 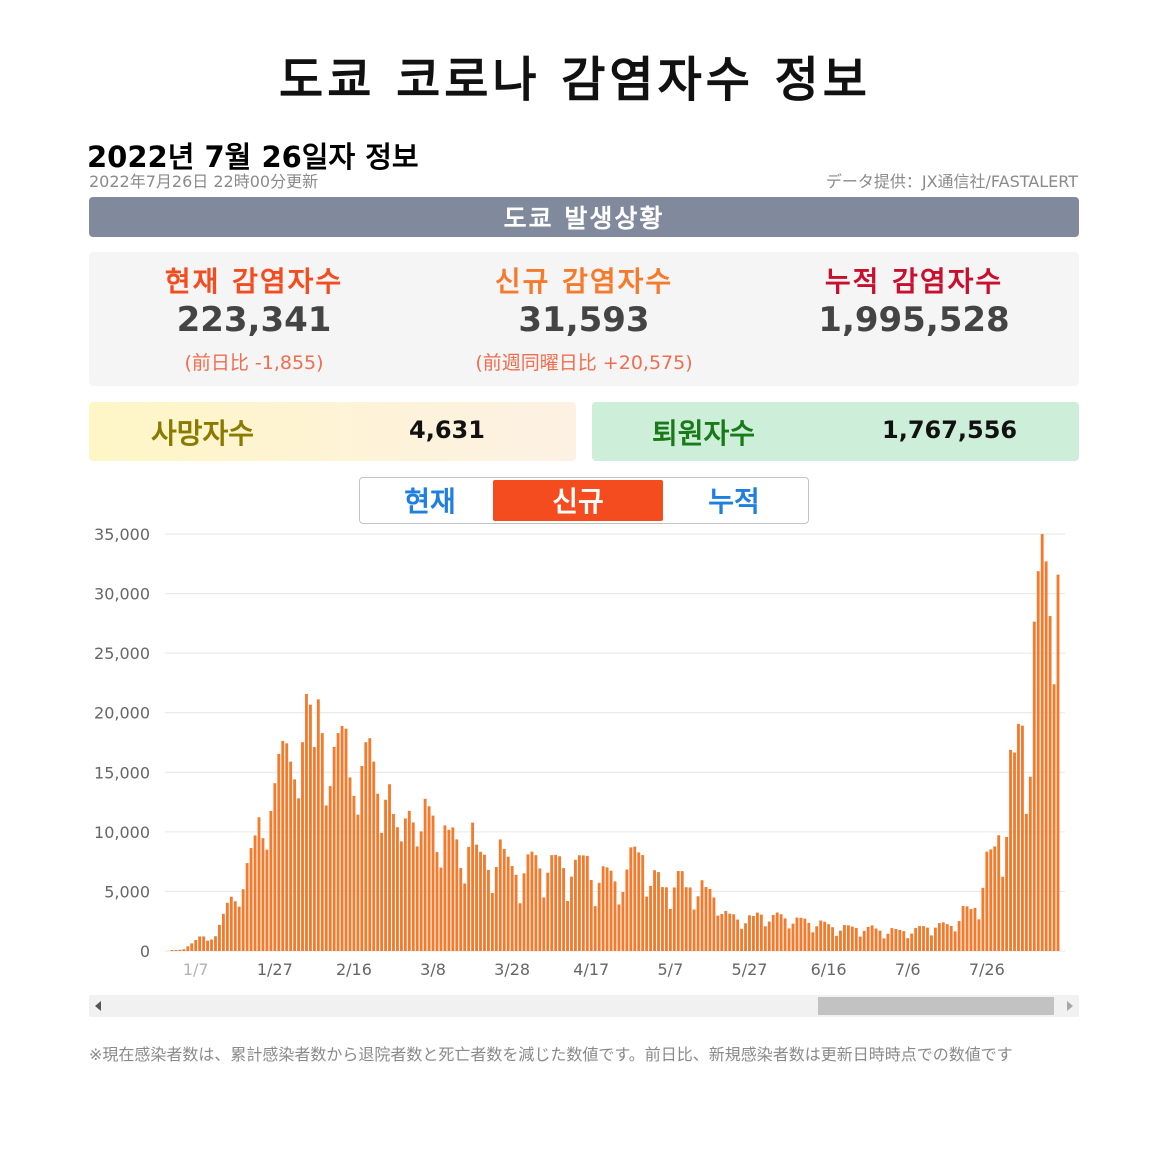 What do you see at coordinates (98, 1006) in the screenshot?
I see `scroll-left-arrow-icon` at bounding box center [98, 1006].